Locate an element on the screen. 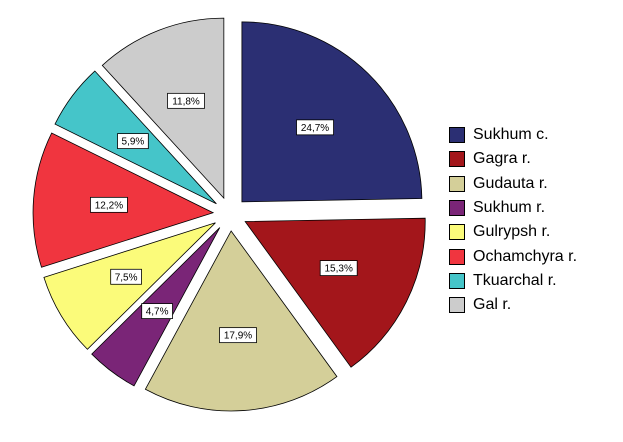 The height and width of the screenshot is (442, 623). legend-label: Gudauta r. is located at coordinates (510, 183).